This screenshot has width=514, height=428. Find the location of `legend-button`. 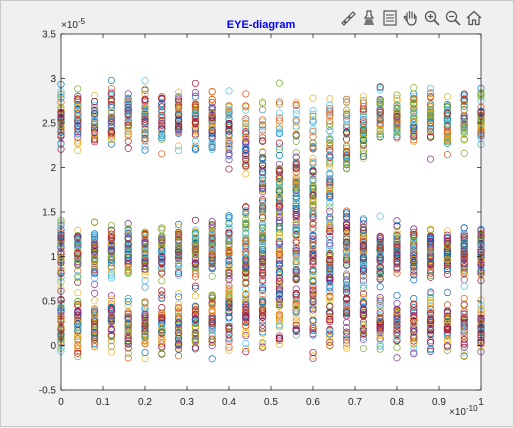

legend-button is located at coordinates (390, 18).